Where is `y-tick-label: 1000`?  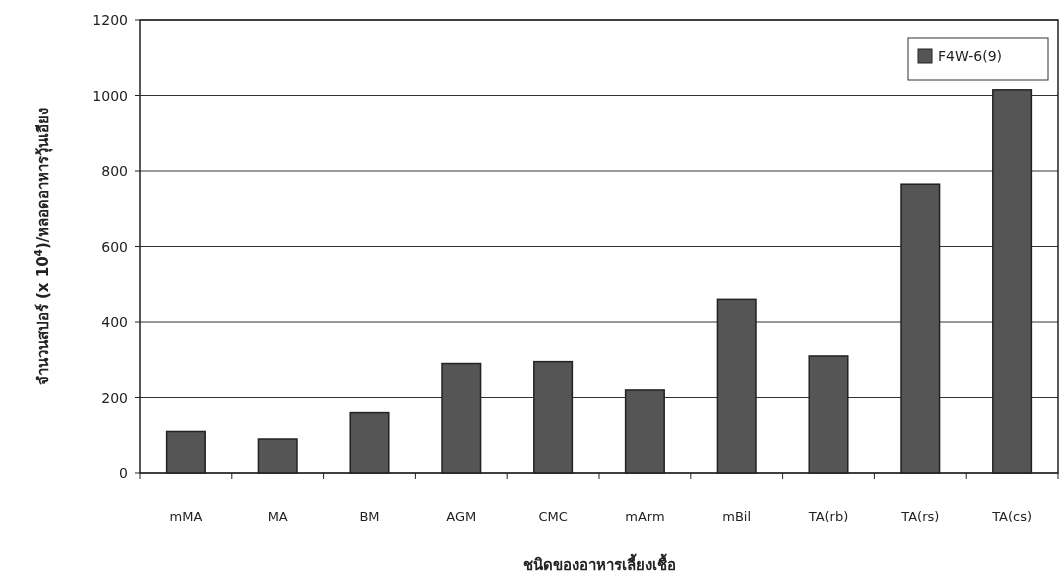 y-tick-label: 1000 is located at coordinates (110, 95).